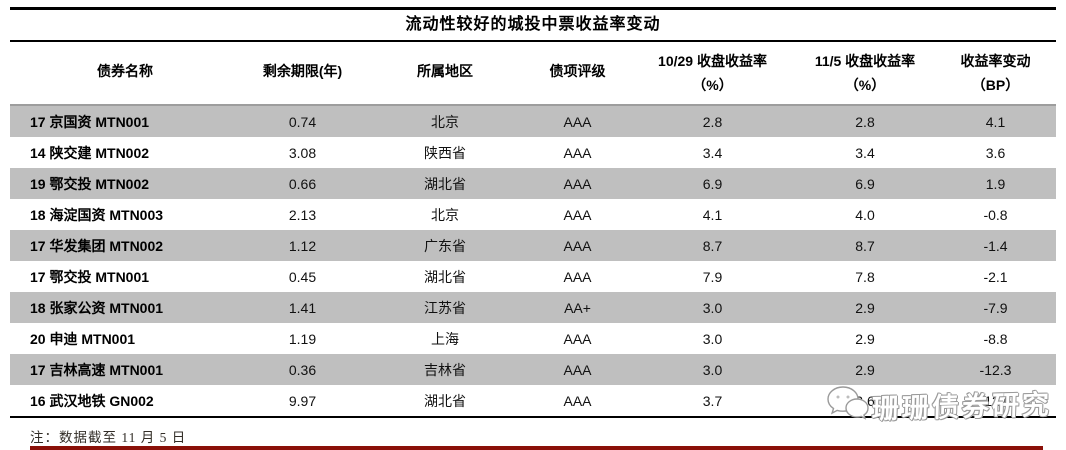 The height and width of the screenshot is (450, 1066). I want to click on footnote: 注：数据截至 11 月 5 日, so click(108, 437).